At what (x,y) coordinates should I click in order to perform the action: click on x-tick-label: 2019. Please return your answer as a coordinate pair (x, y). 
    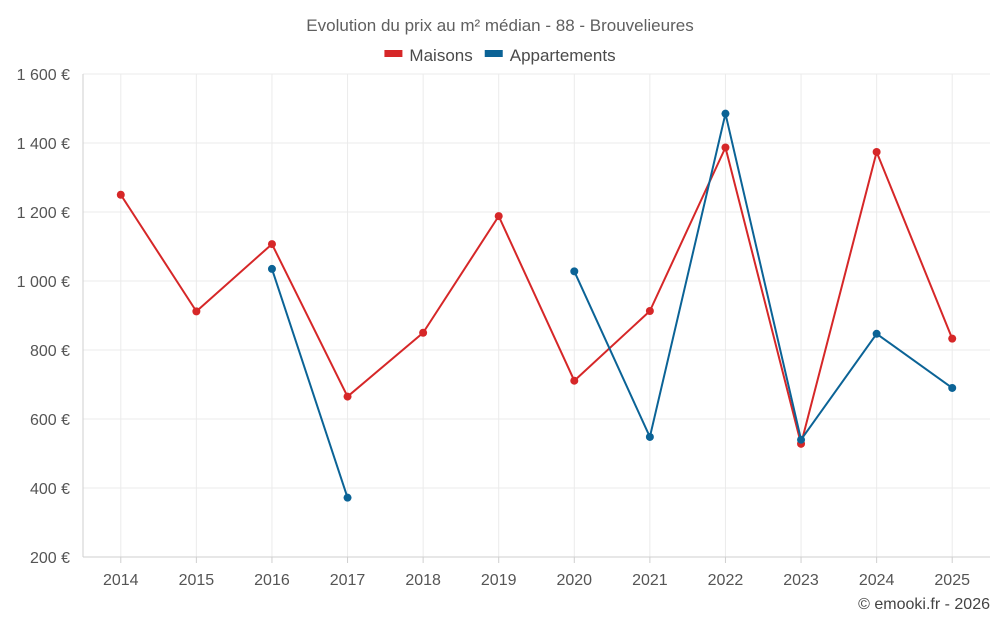
    Looking at the image, I should click on (499, 580).